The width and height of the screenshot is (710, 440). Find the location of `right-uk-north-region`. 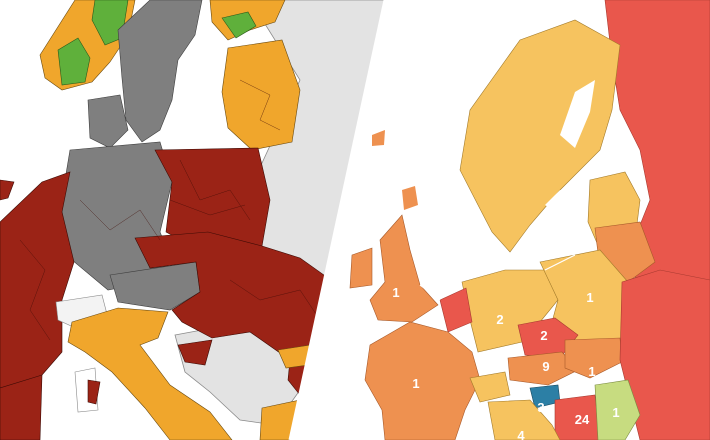

right-uk-north-region is located at coordinates (410, 198).